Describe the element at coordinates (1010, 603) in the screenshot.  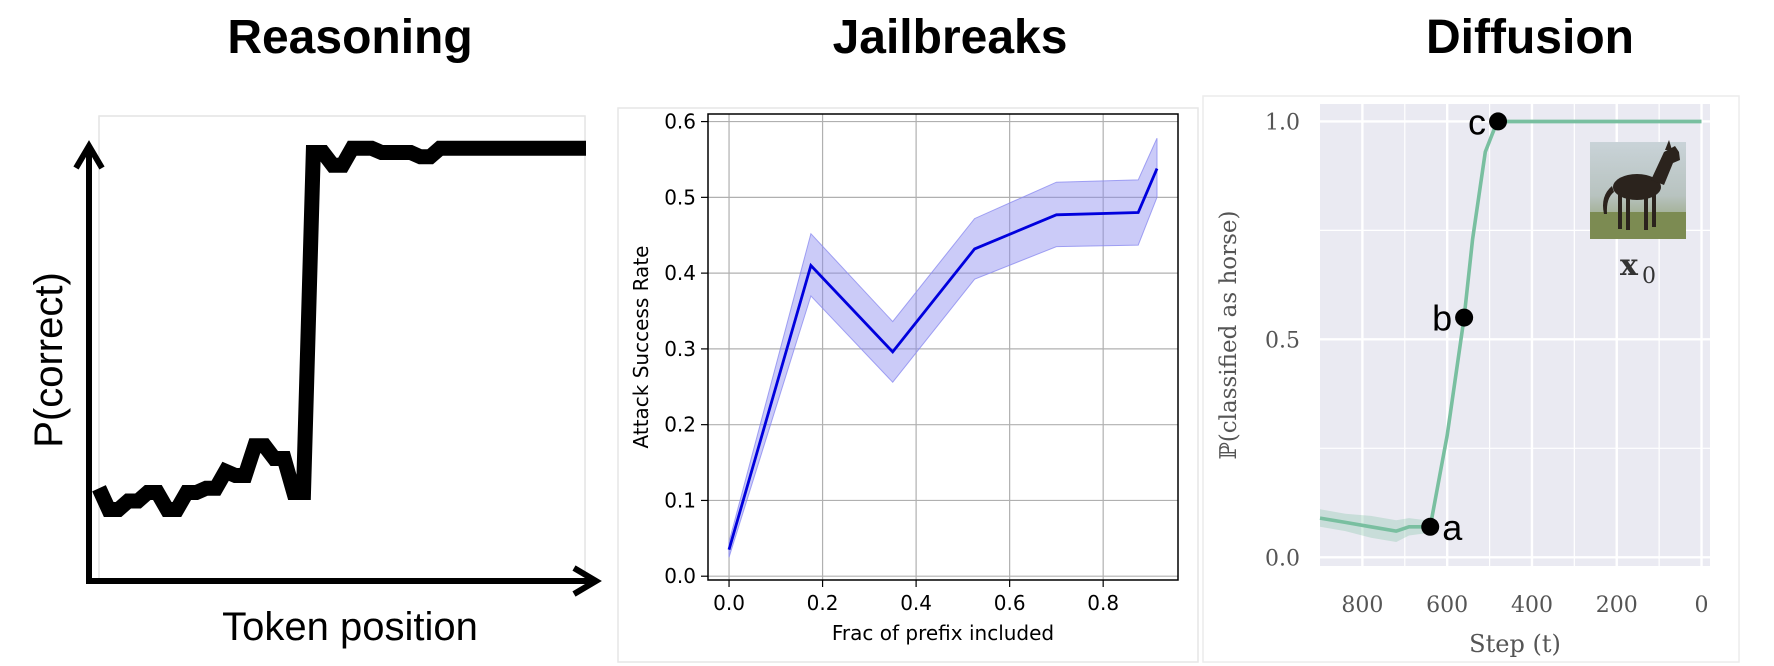
I see `jailbreaks-x-tick-label: 0.6` at that location.